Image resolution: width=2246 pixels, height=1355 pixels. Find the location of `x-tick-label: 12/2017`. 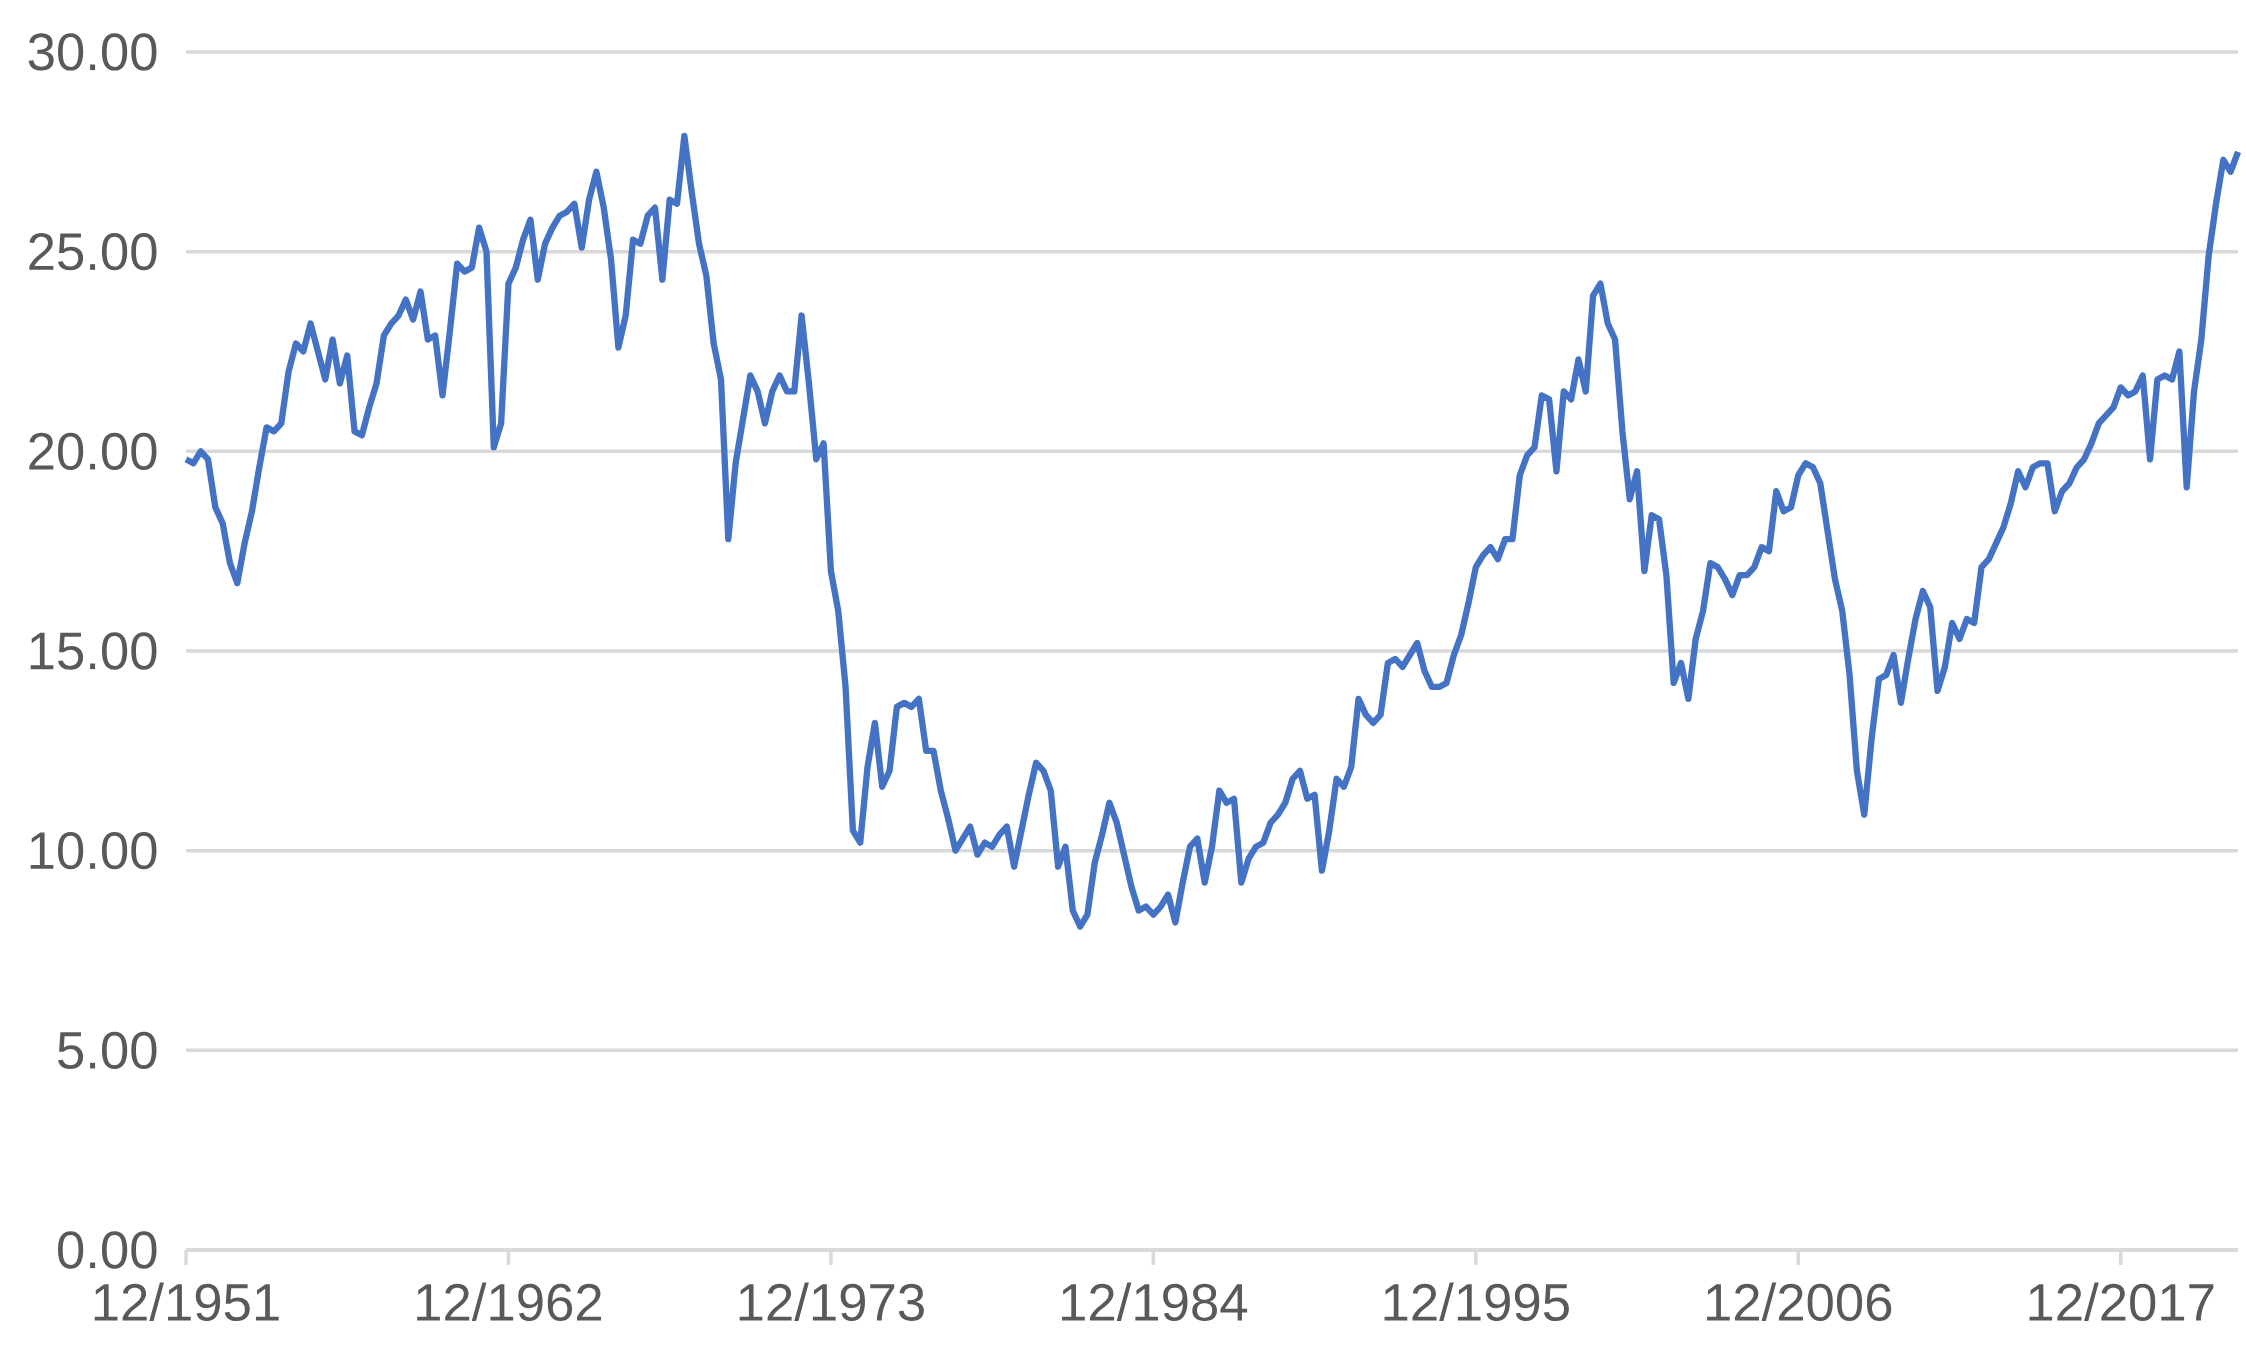

x-tick-label: 12/2017 is located at coordinates (2121, 1302).